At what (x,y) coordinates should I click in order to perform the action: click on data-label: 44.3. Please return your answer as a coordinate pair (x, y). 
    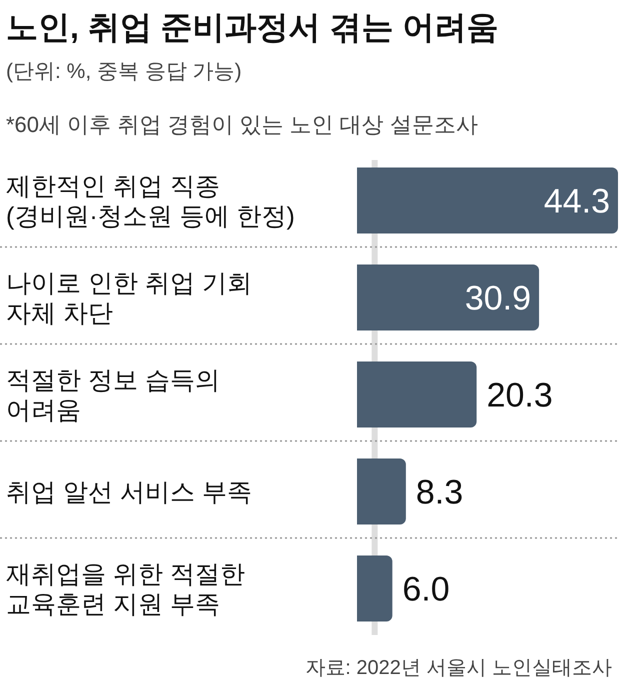
    Looking at the image, I should click on (577, 201).